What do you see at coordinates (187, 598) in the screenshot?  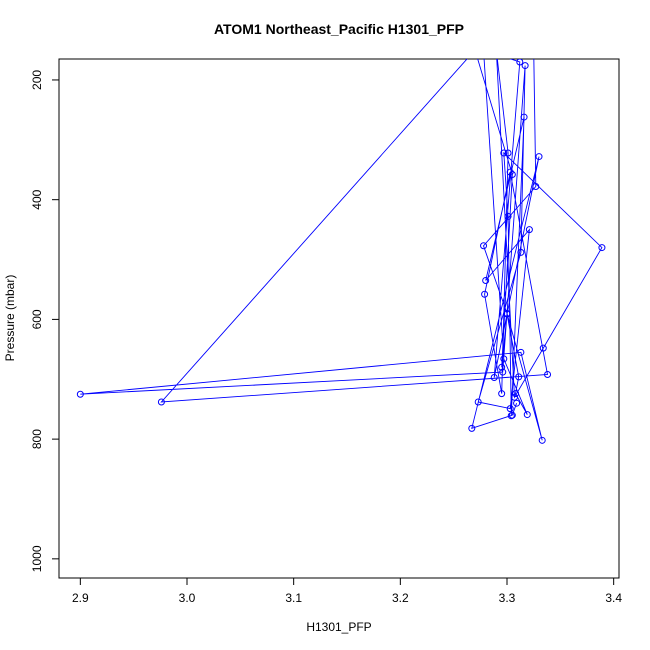 I see `x-tick-label: 3.0` at bounding box center [187, 598].